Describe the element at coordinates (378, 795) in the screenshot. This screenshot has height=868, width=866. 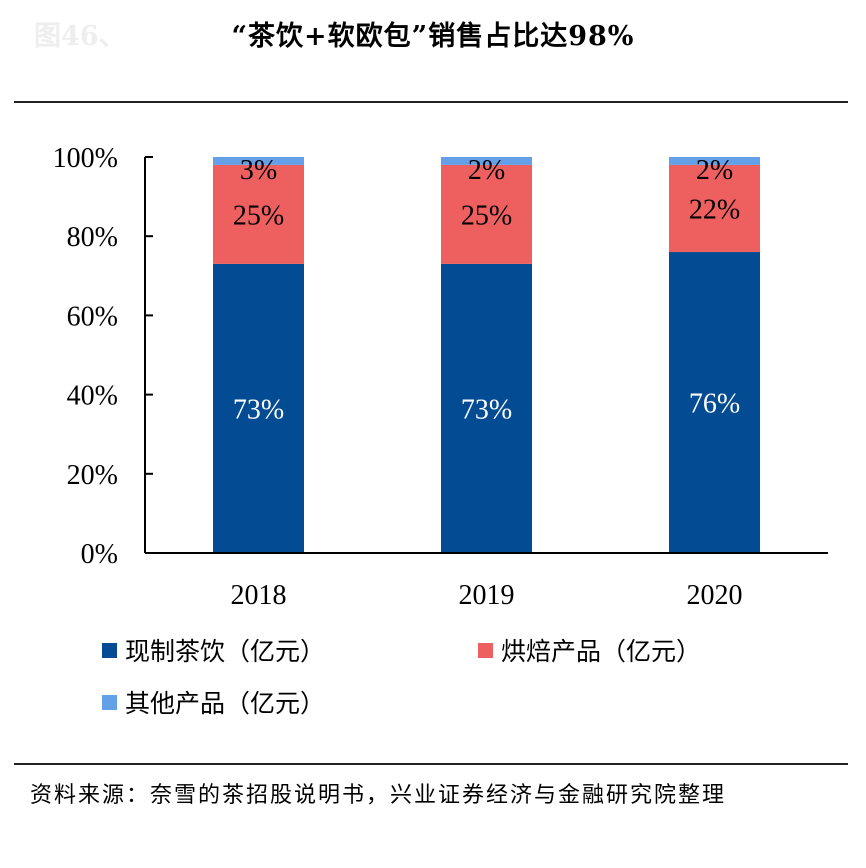
I see `source-note: 资料来源：奈雪的茶招股说明书，兴业证券经济与金融研究院整理` at that location.